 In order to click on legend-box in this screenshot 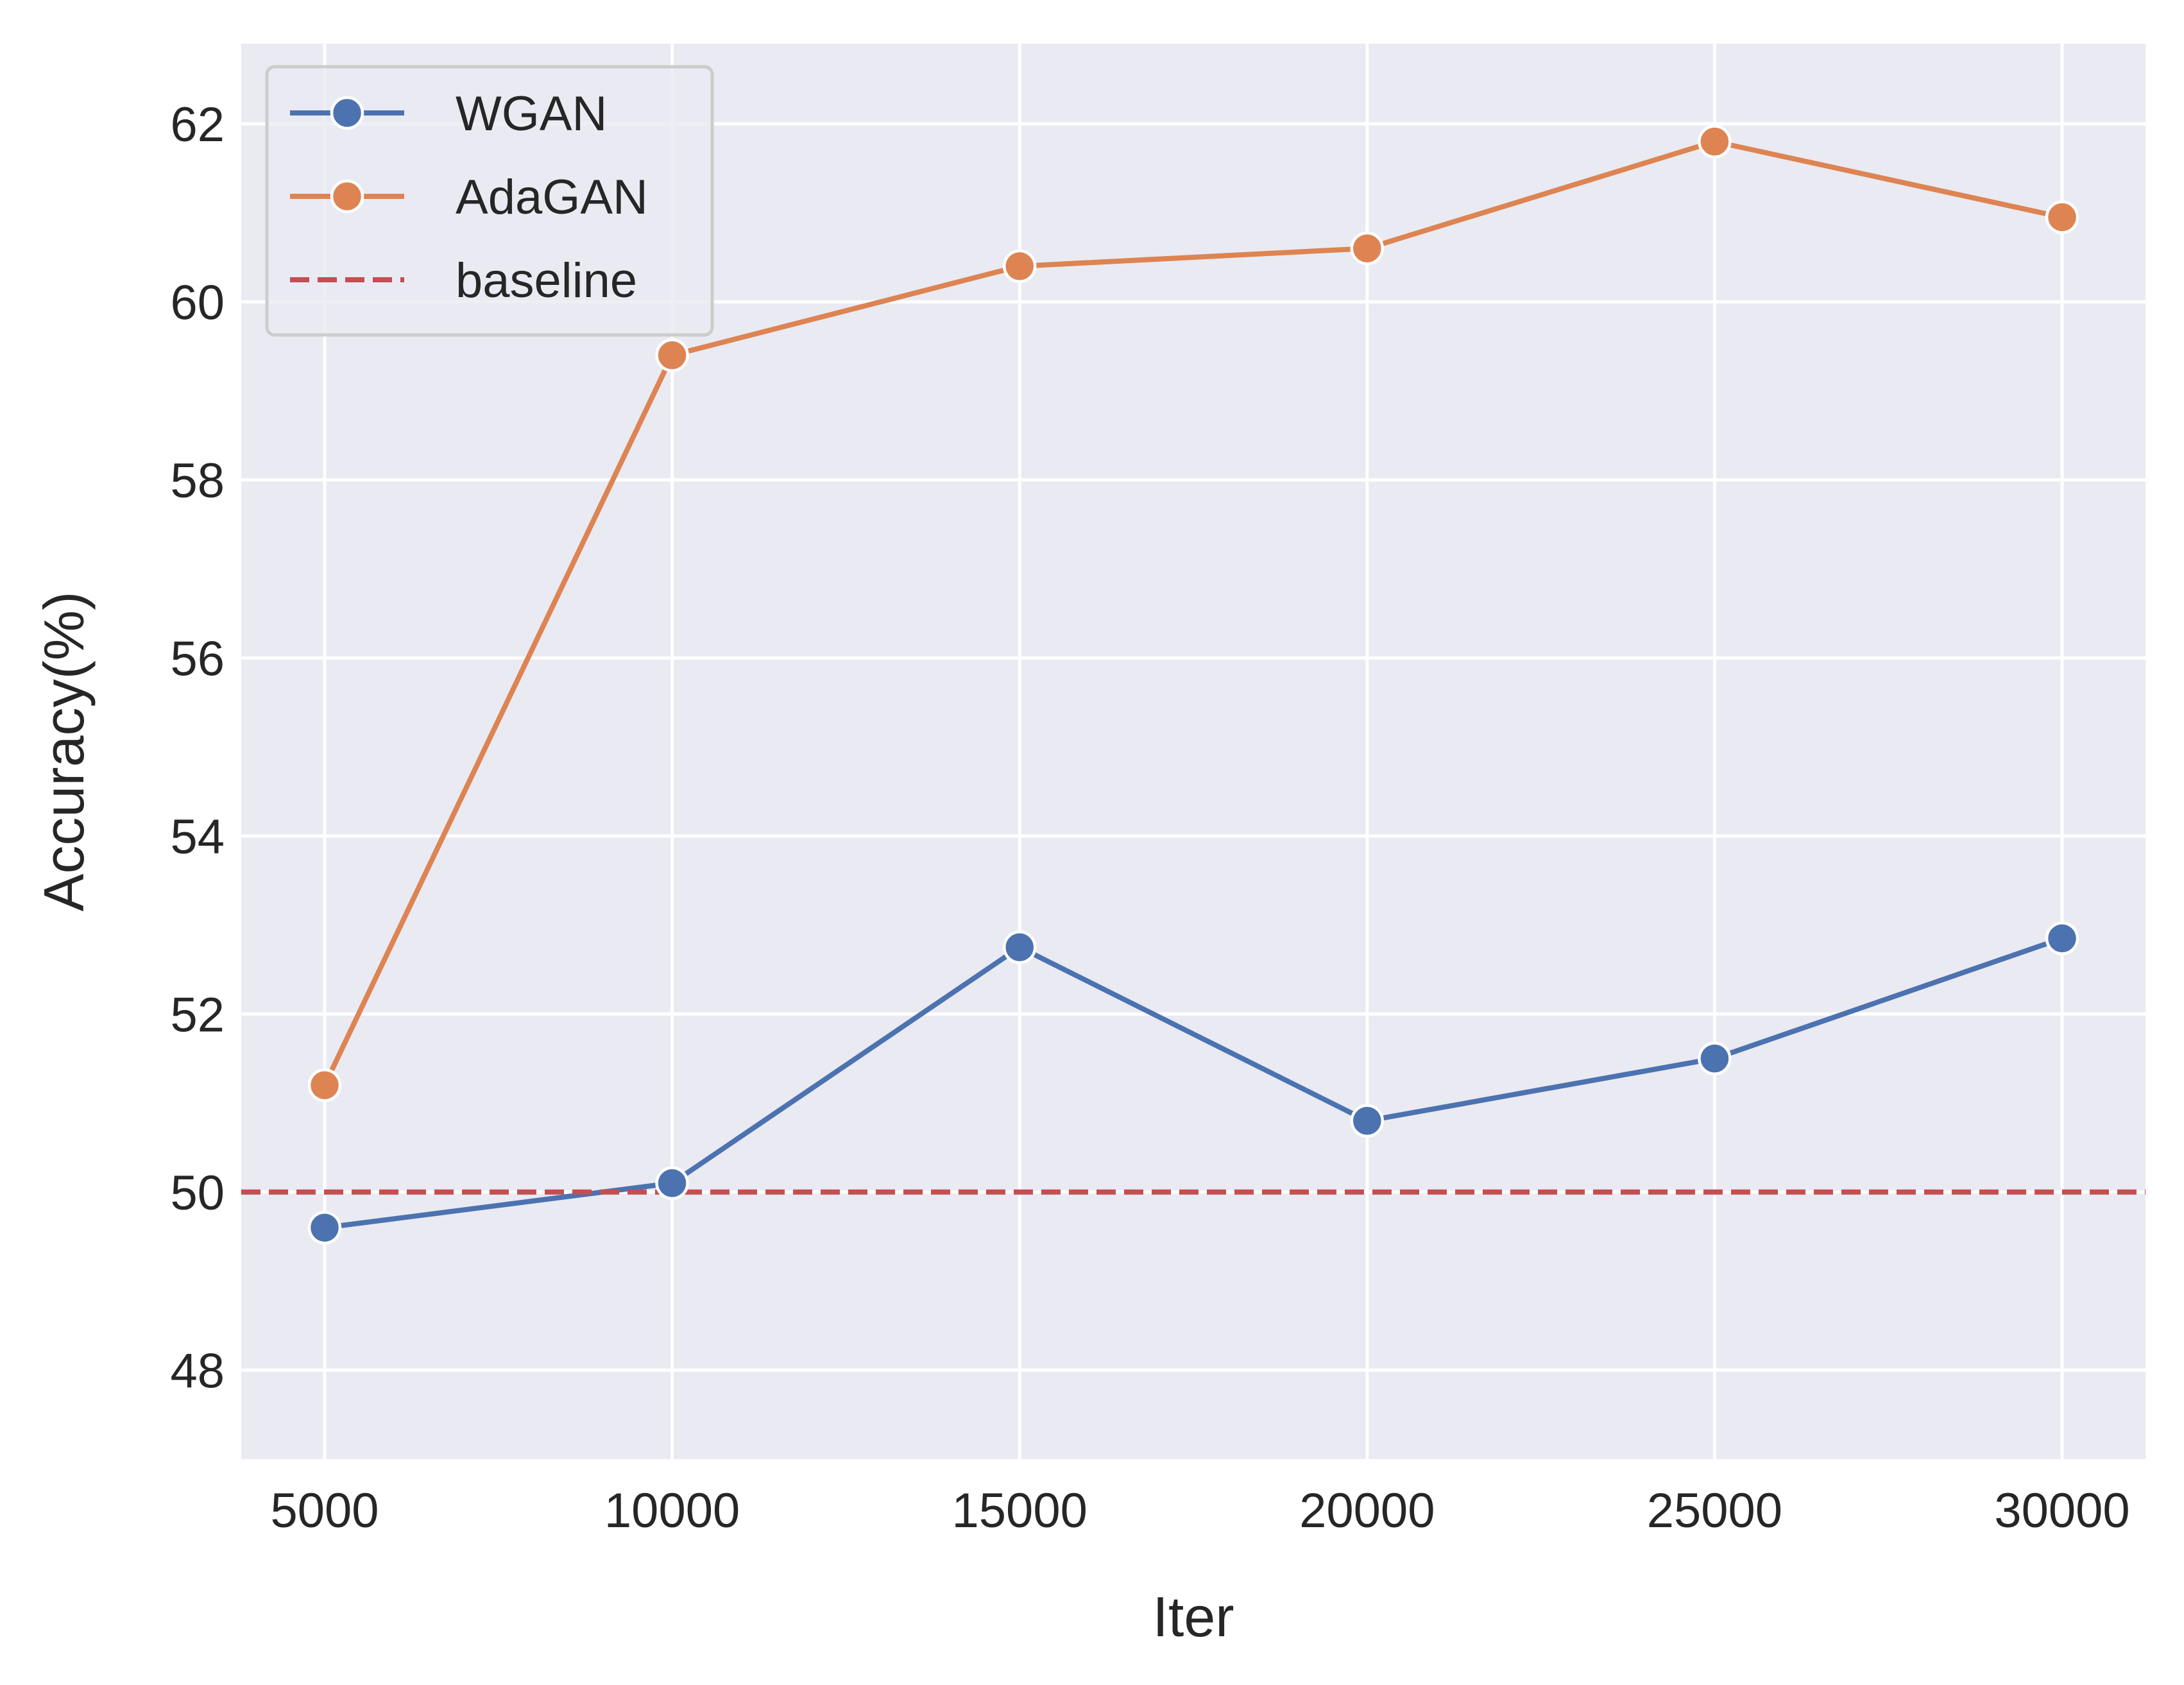, I will do `click(489, 201)`.